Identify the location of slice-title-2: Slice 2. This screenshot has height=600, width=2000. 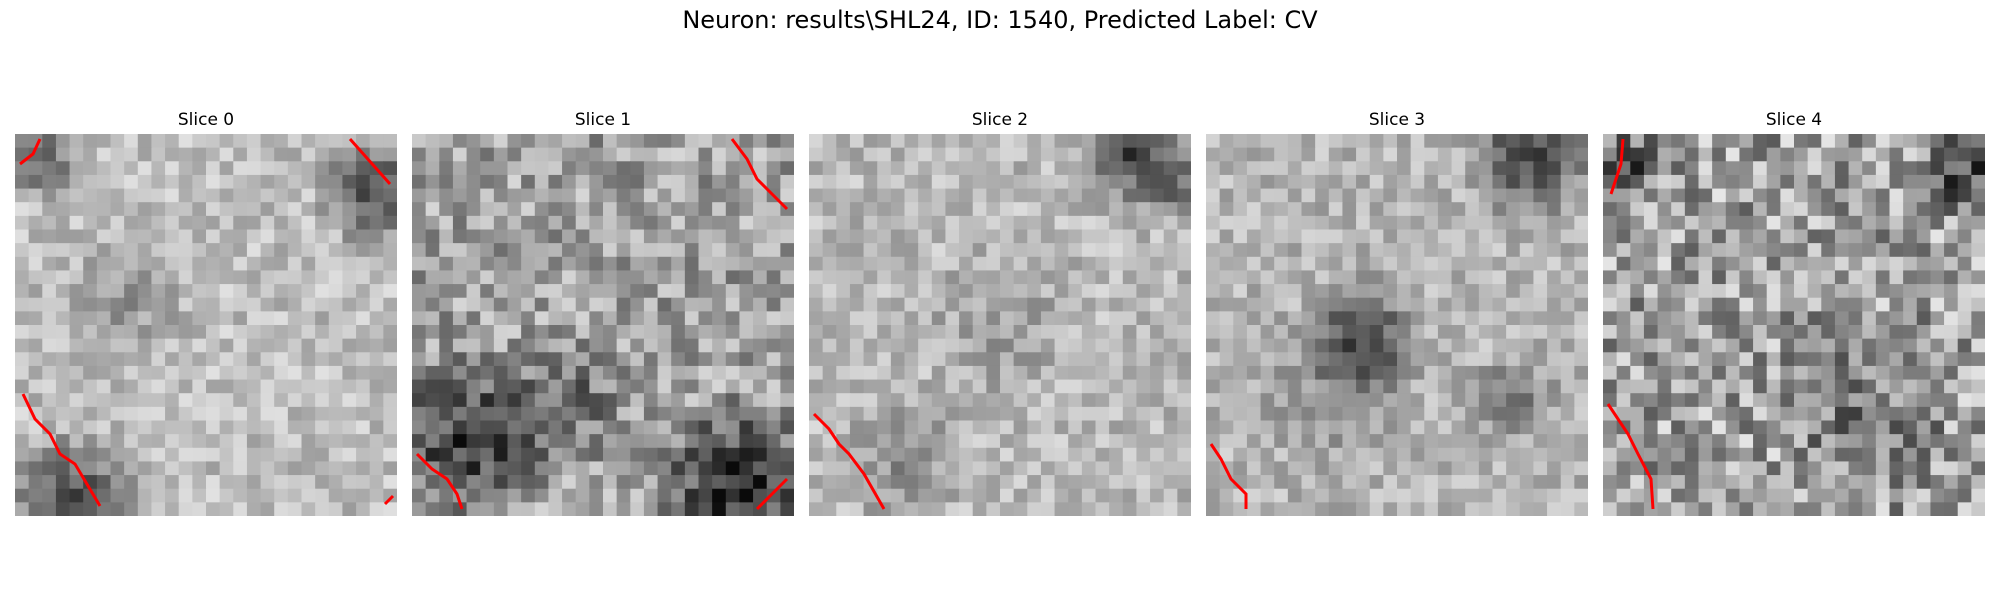
(1000, 120).